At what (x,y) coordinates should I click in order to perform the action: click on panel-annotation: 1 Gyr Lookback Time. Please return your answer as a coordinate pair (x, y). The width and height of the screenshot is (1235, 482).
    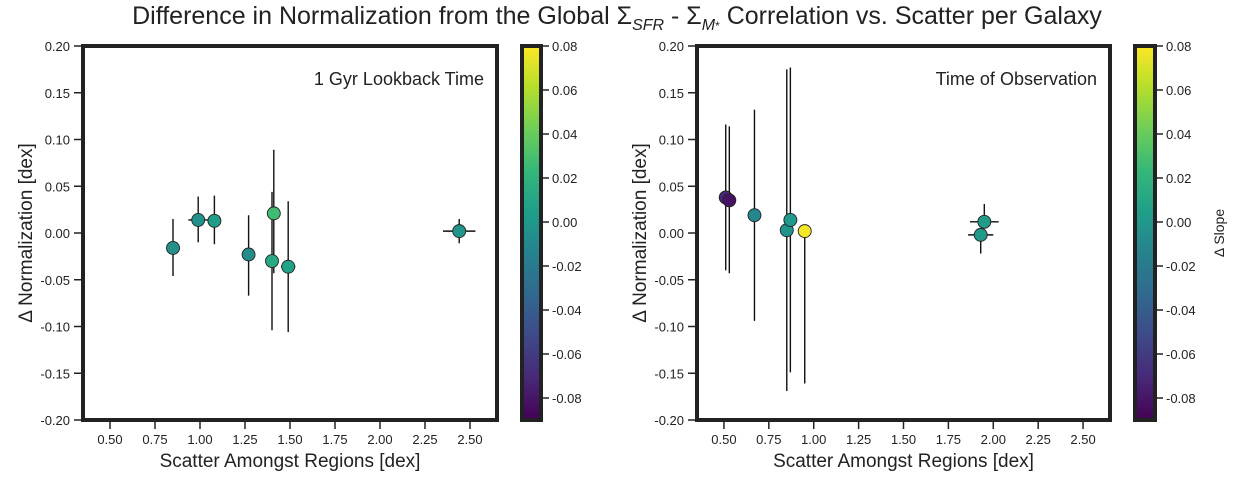
    Looking at the image, I should click on (399, 79).